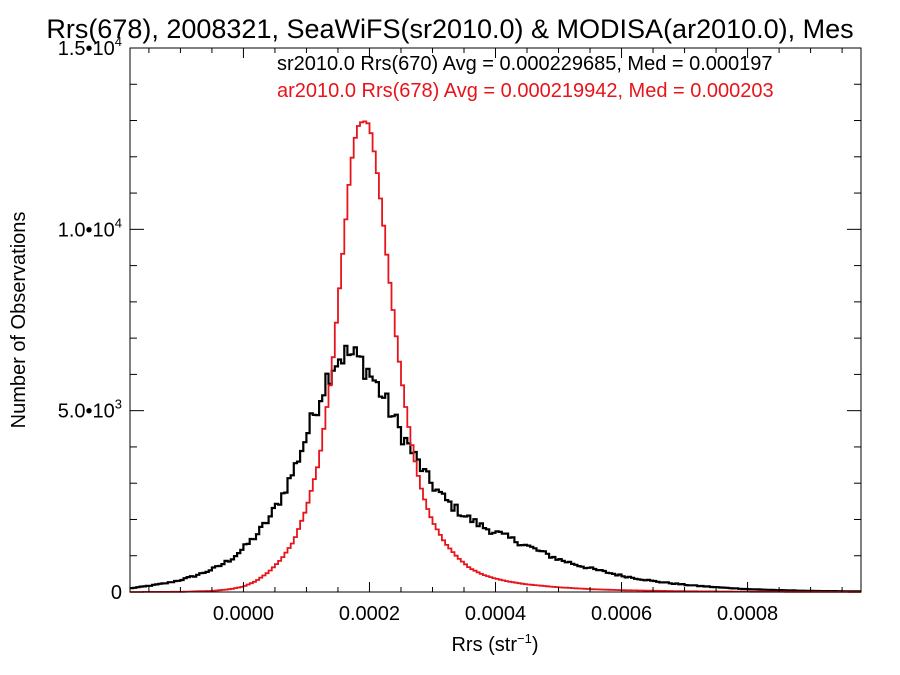 Image resolution: width=900 pixels, height=675 pixels. I want to click on x-tick-label: 0.0000, so click(243, 614).